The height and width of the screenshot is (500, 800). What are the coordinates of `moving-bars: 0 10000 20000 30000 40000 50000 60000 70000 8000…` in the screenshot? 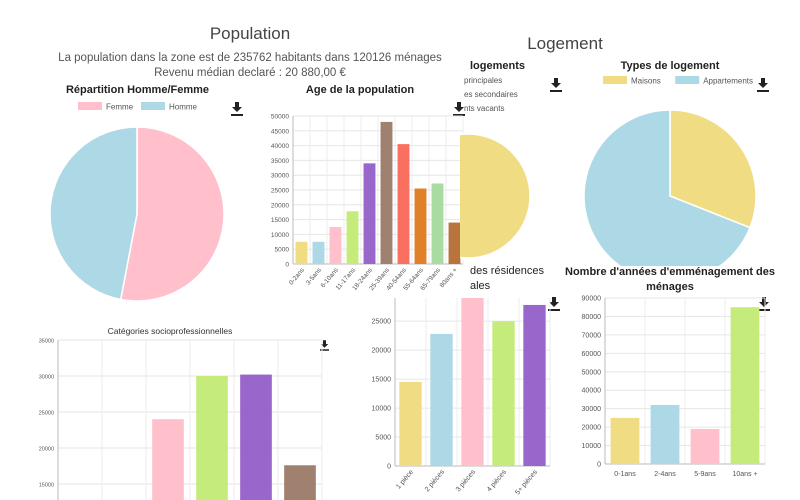 It's located at (674, 387).